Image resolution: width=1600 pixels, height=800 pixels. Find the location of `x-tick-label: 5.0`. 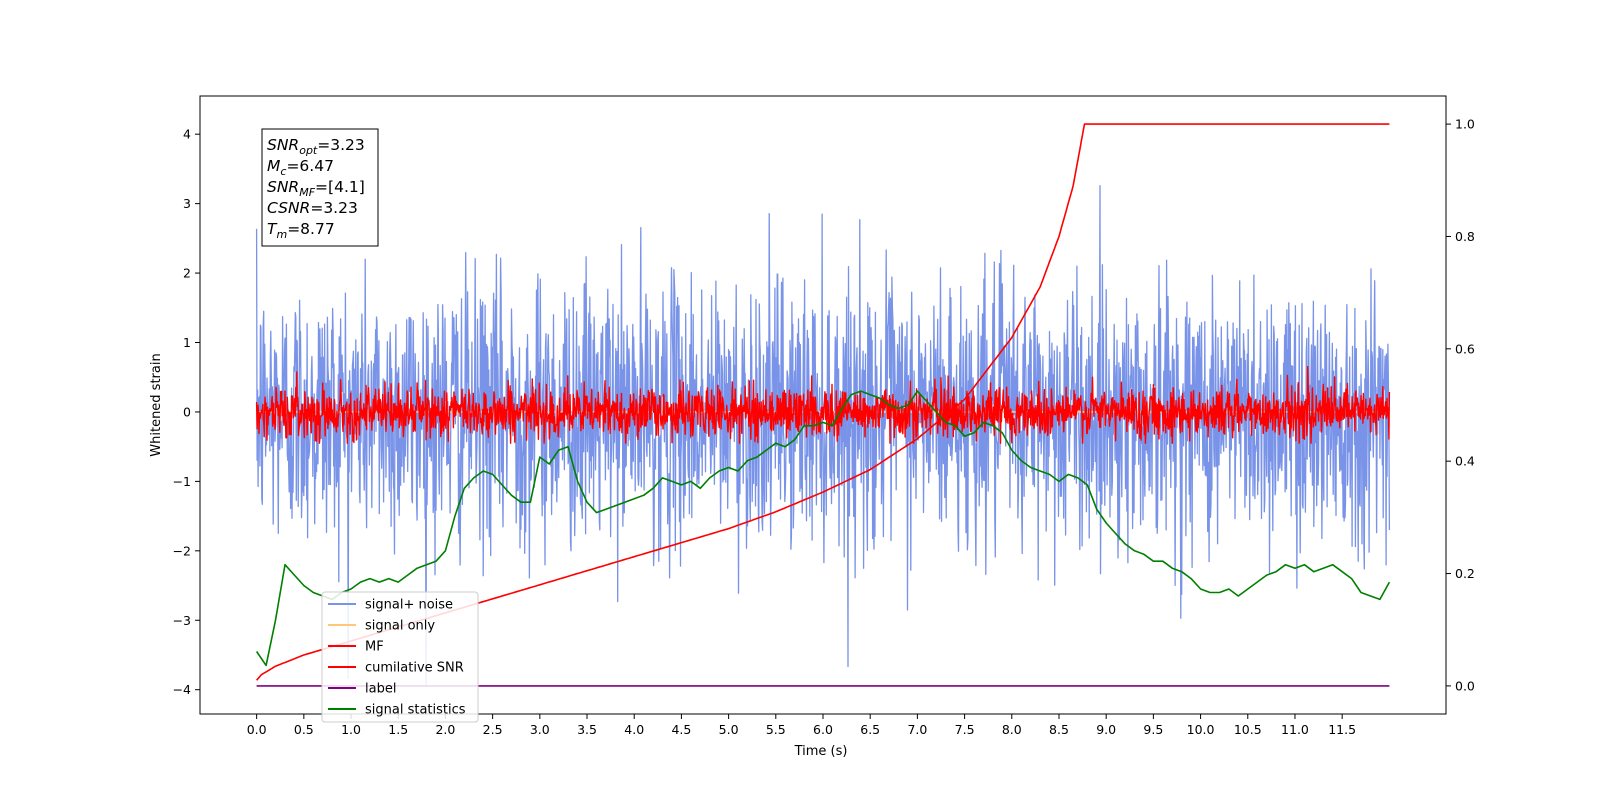

x-tick-label: 5.0 is located at coordinates (729, 729).